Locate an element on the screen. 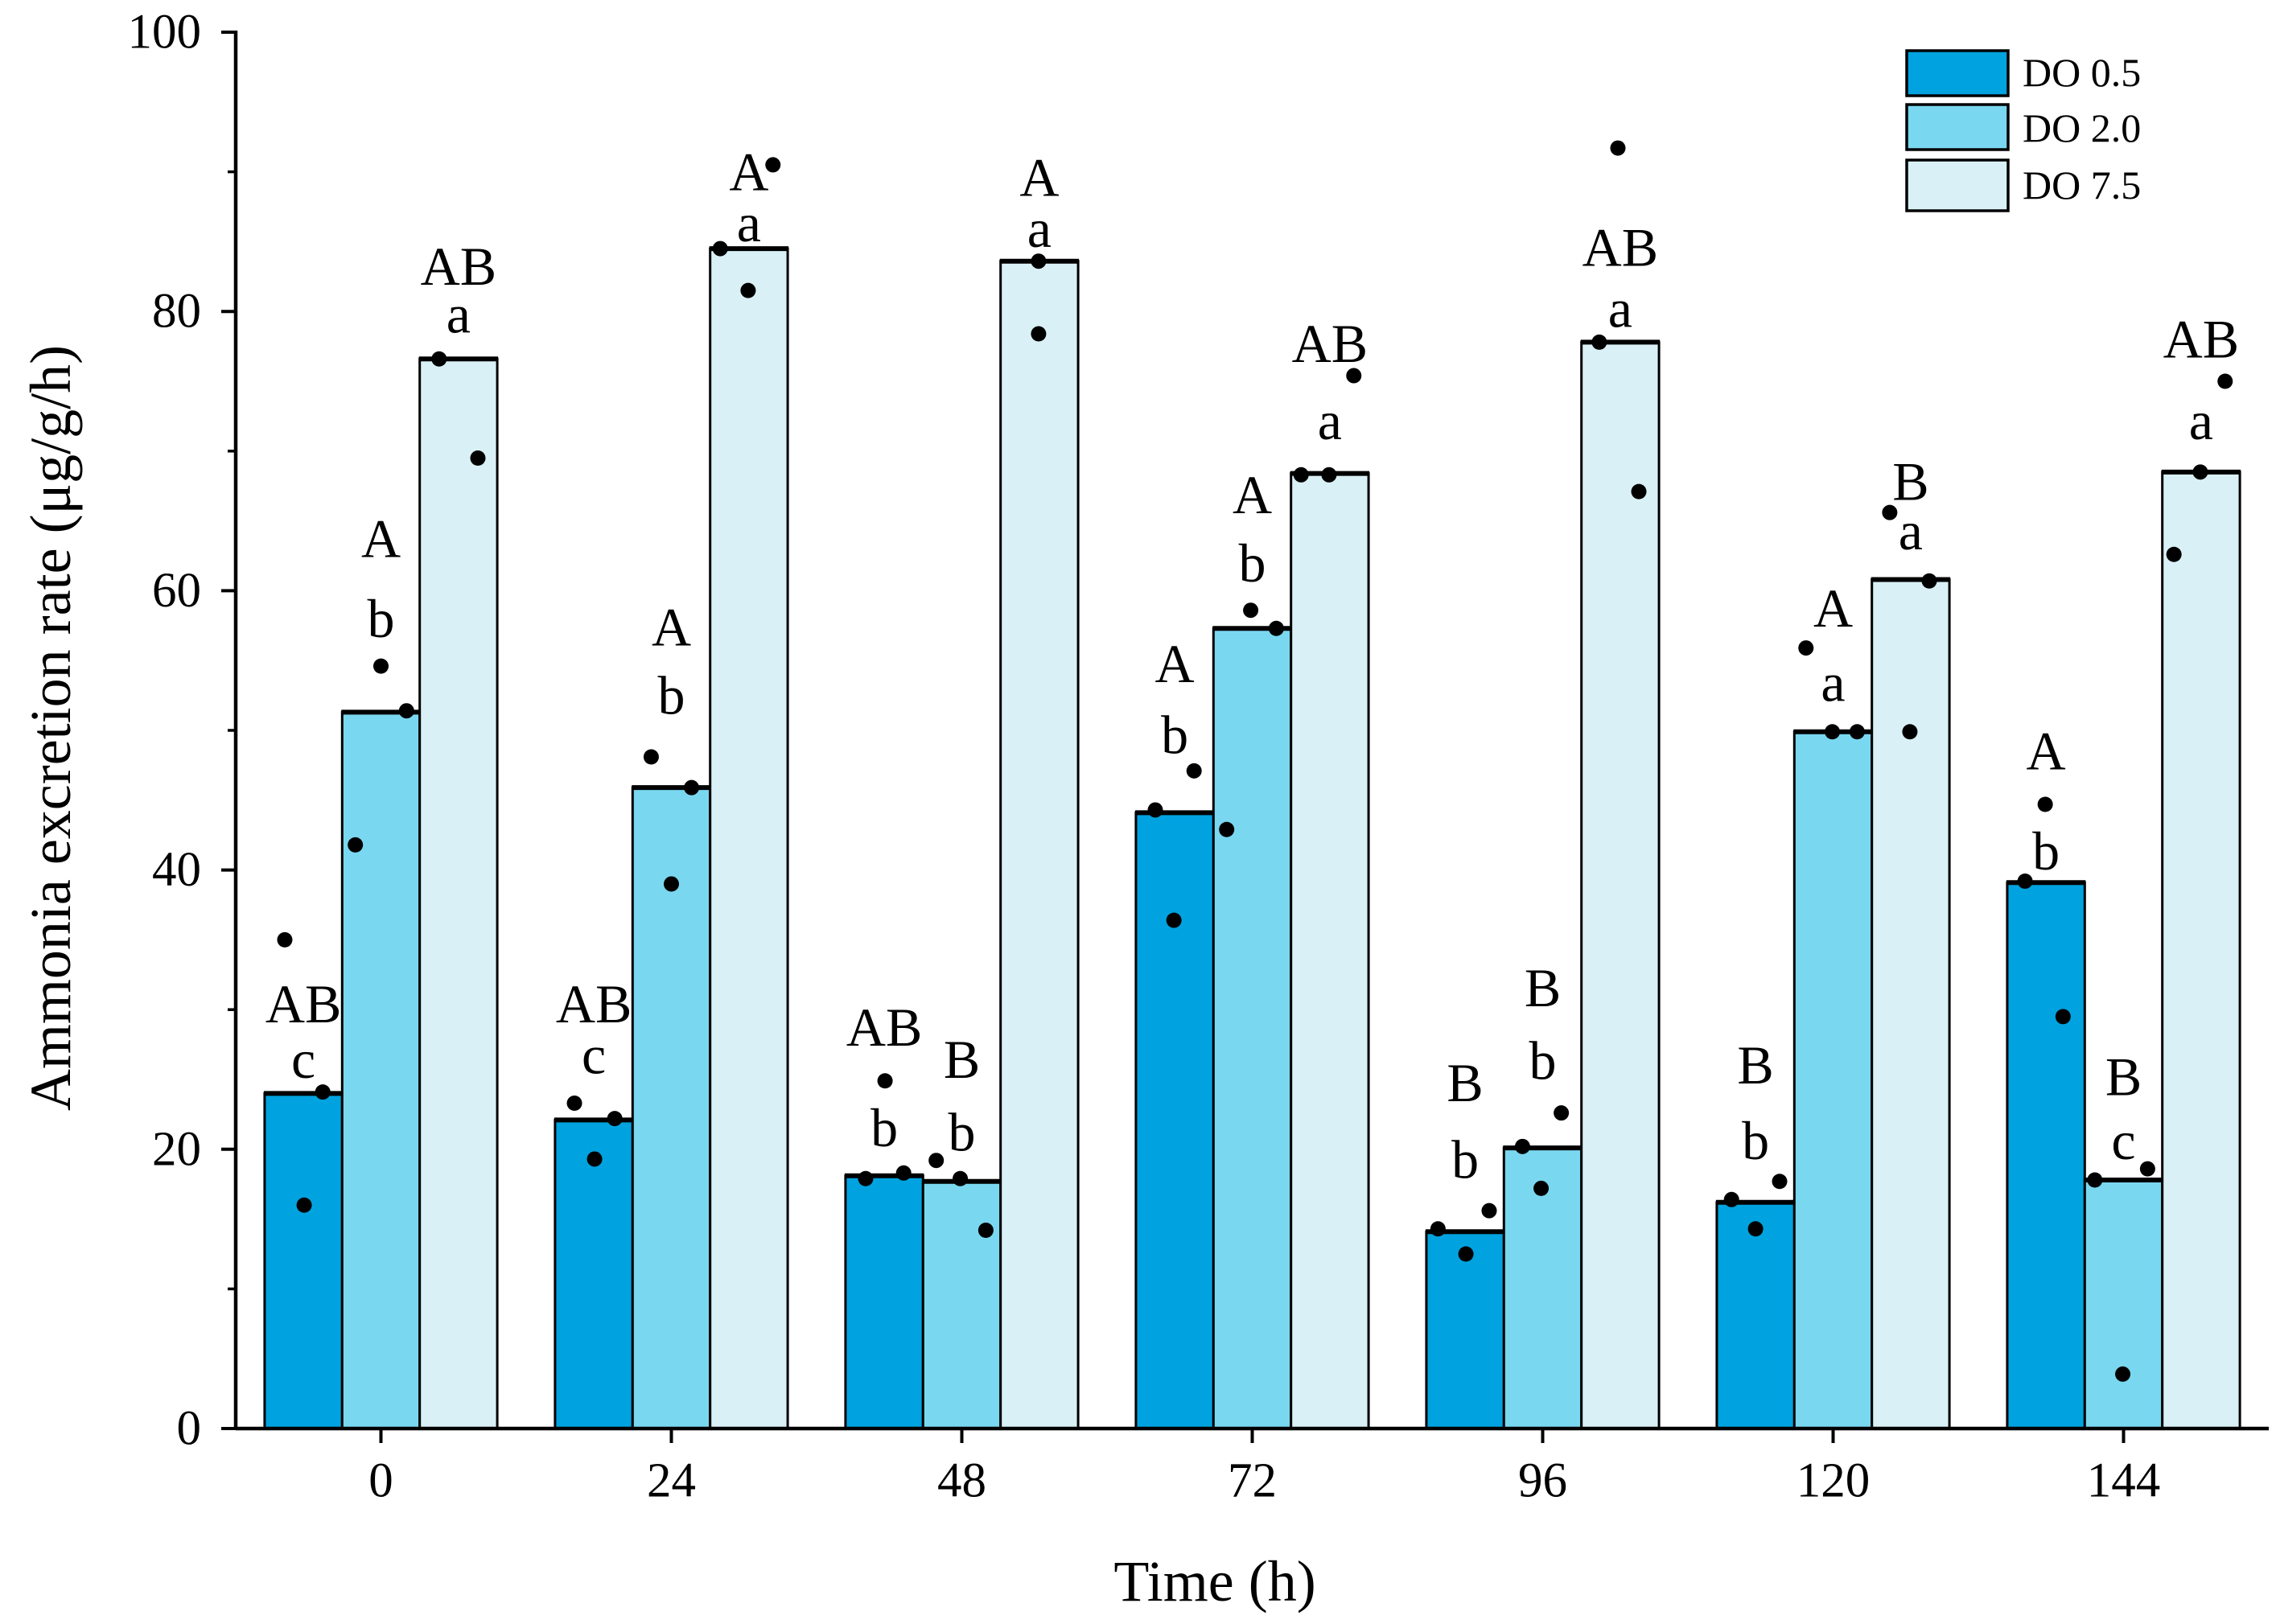 The image size is (2276, 1624). letter-lower-do-2-0-144h: c is located at coordinates (2123, 1140).